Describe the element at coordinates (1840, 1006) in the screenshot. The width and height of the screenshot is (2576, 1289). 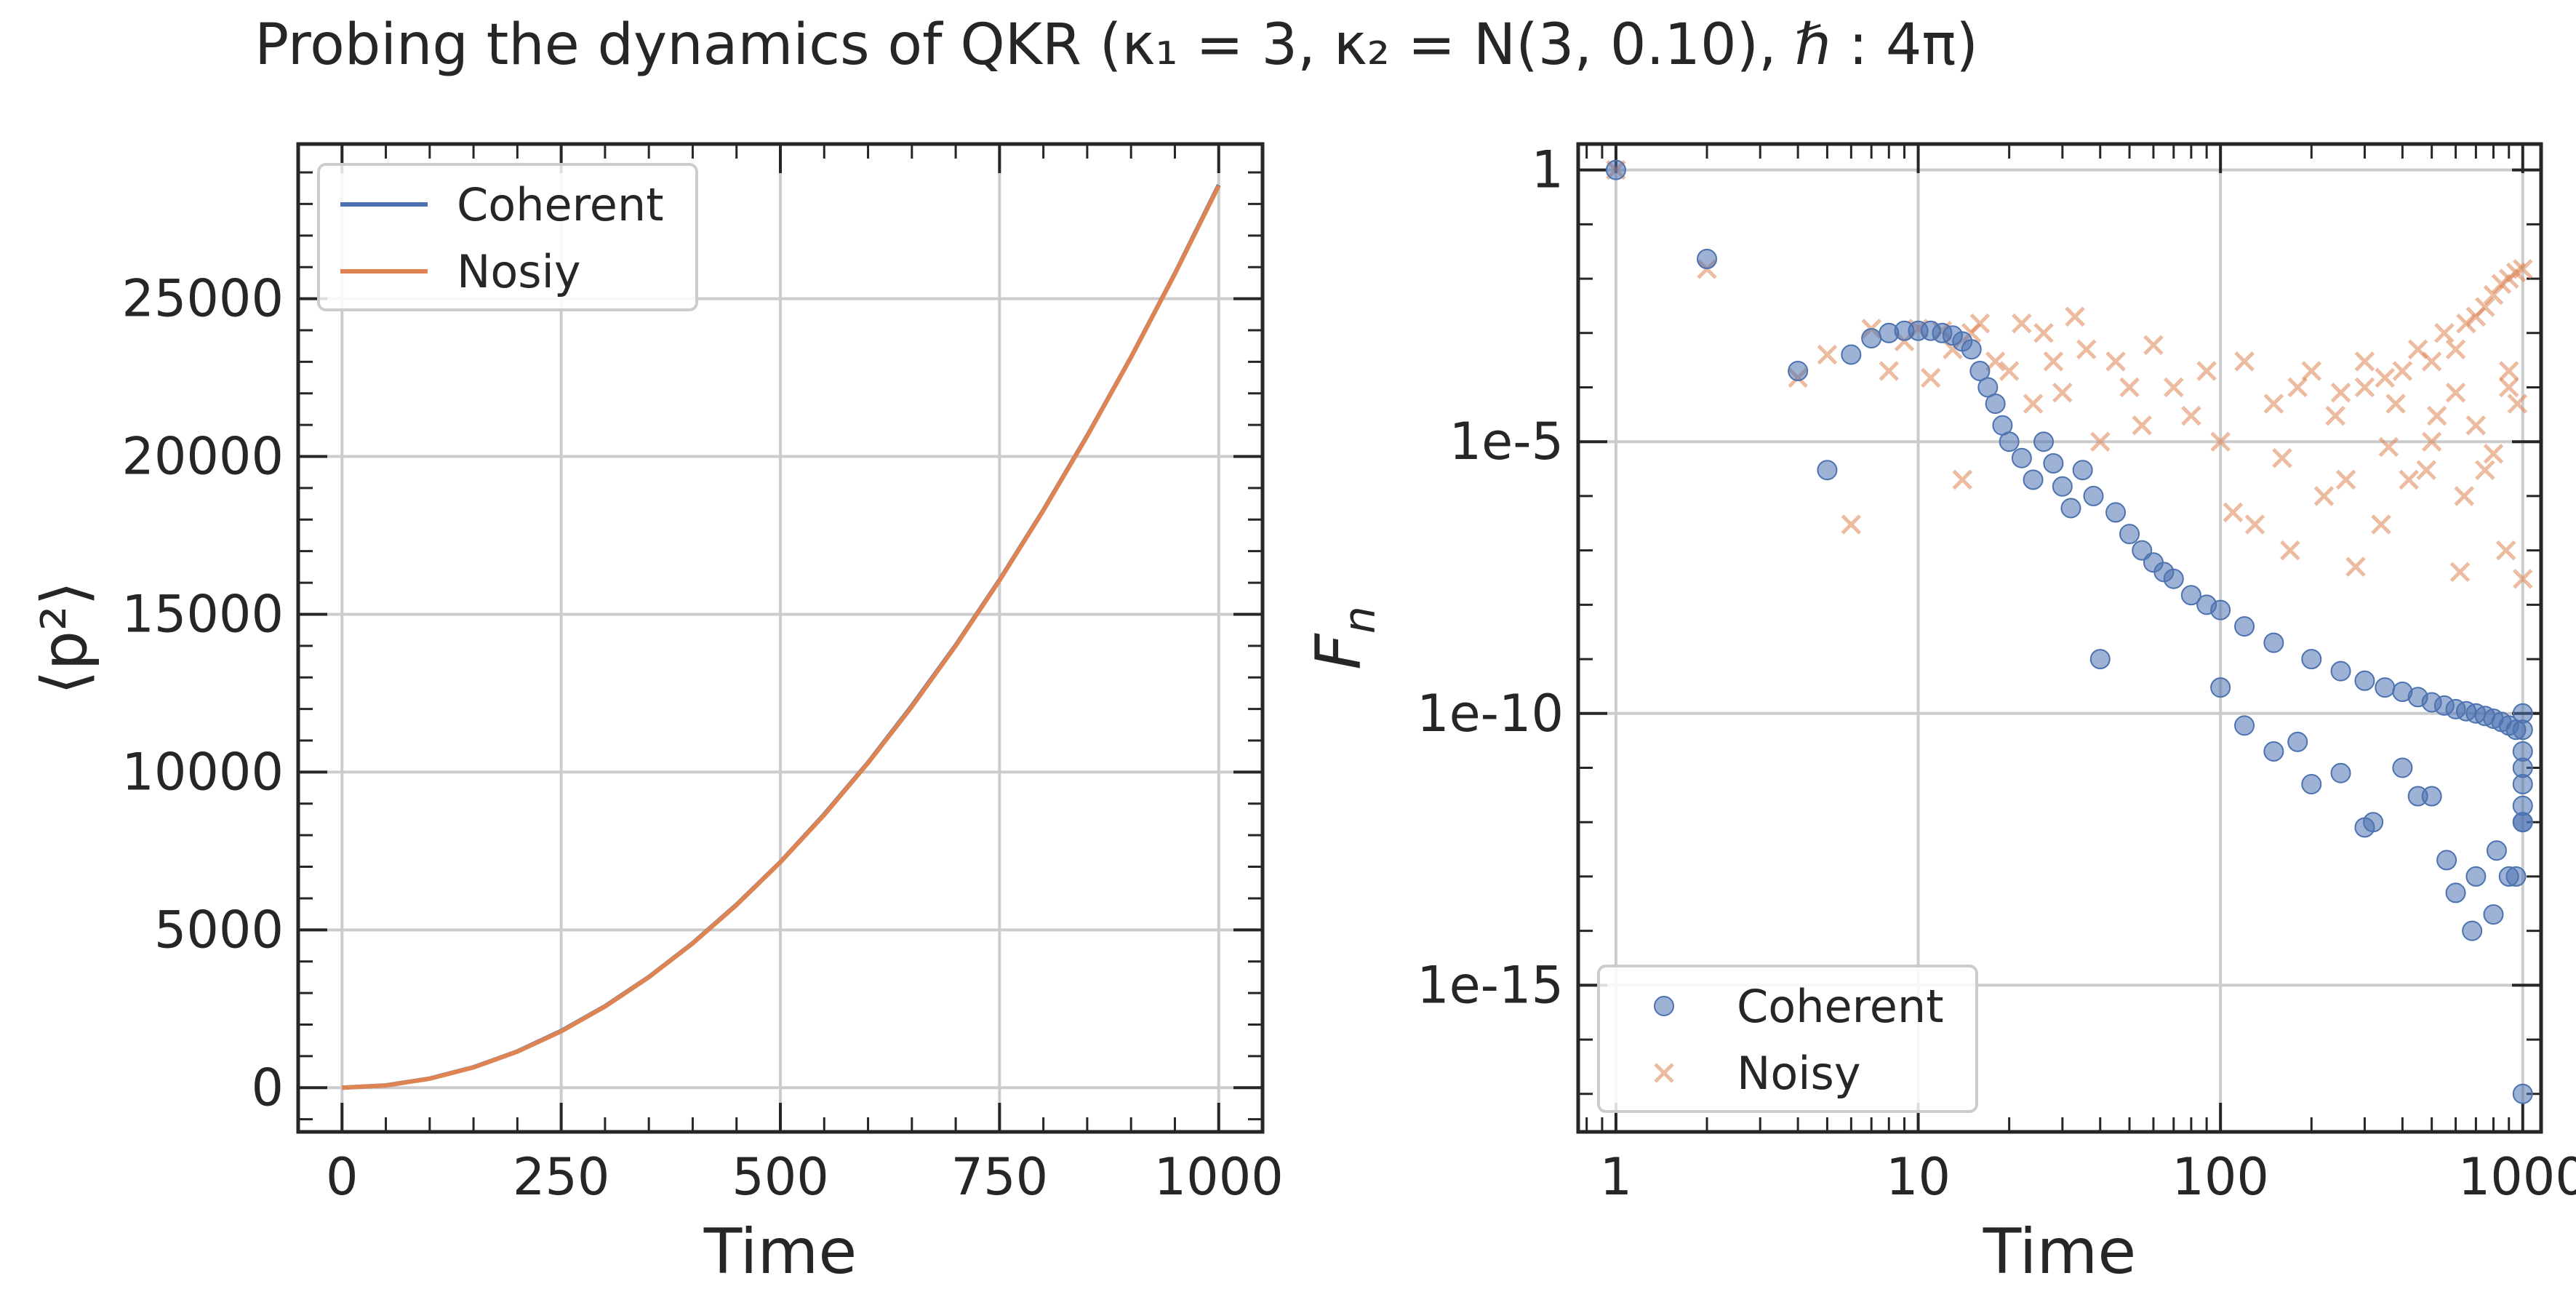
I see `legend-label: Coherent` at that location.